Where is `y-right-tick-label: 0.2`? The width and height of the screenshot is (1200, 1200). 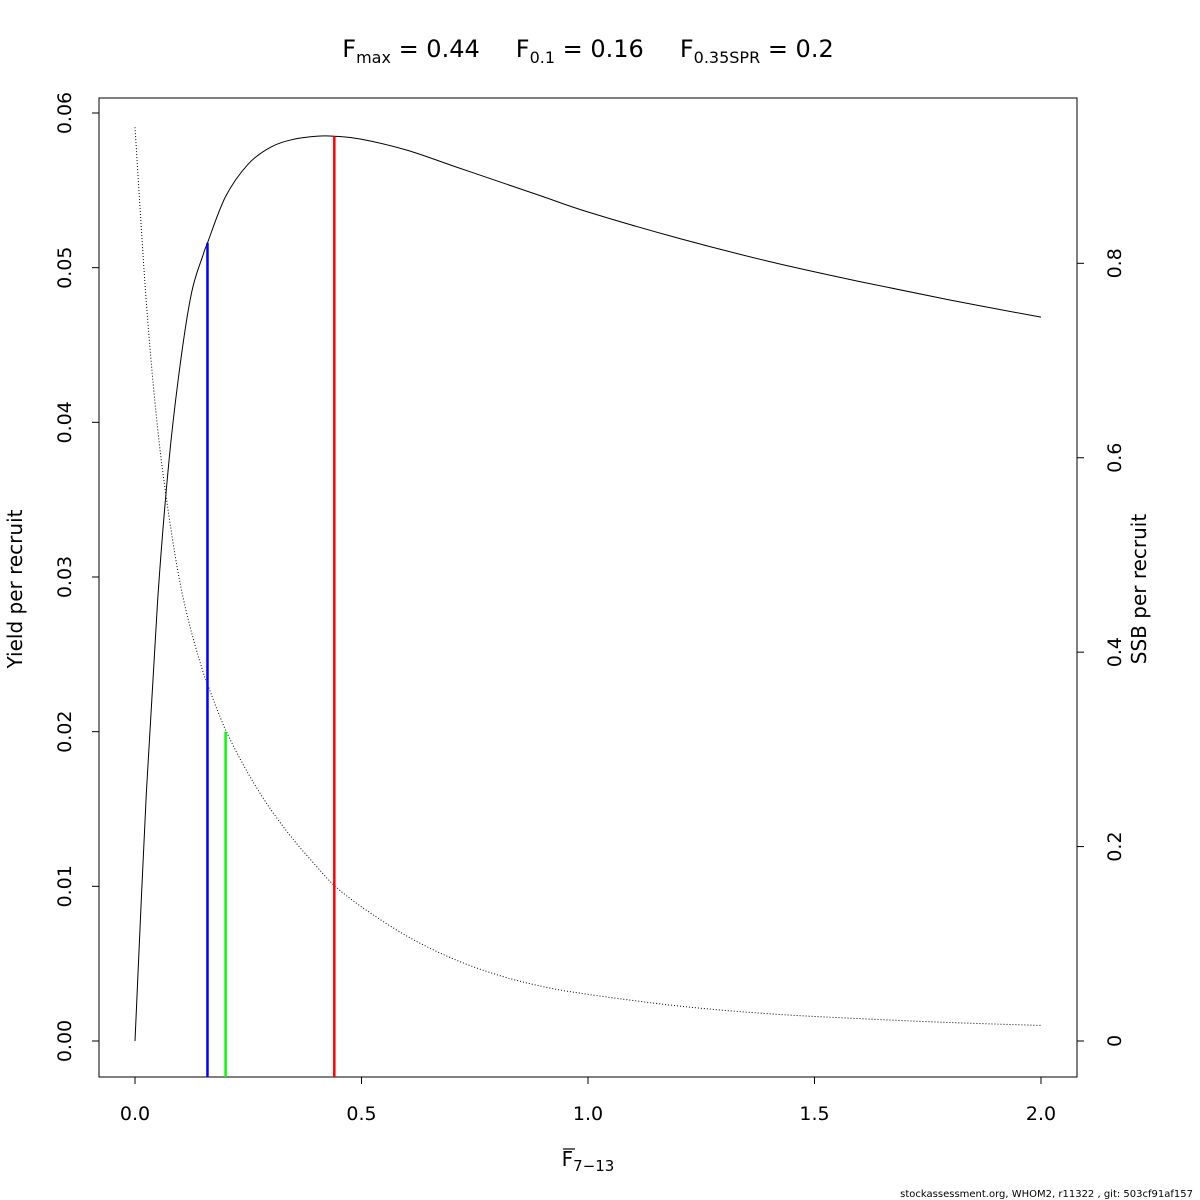 y-right-tick-label: 0.2 is located at coordinates (1115, 846).